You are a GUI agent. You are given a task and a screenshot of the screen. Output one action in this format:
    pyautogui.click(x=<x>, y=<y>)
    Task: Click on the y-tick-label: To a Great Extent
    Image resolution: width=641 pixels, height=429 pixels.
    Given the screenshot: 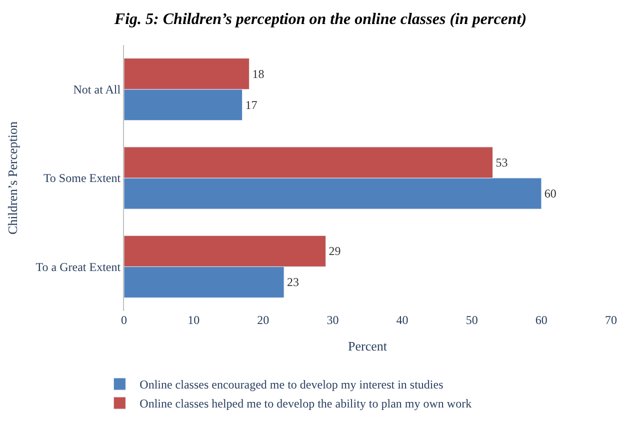 What is the action you would take?
    pyautogui.click(x=79, y=267)
    